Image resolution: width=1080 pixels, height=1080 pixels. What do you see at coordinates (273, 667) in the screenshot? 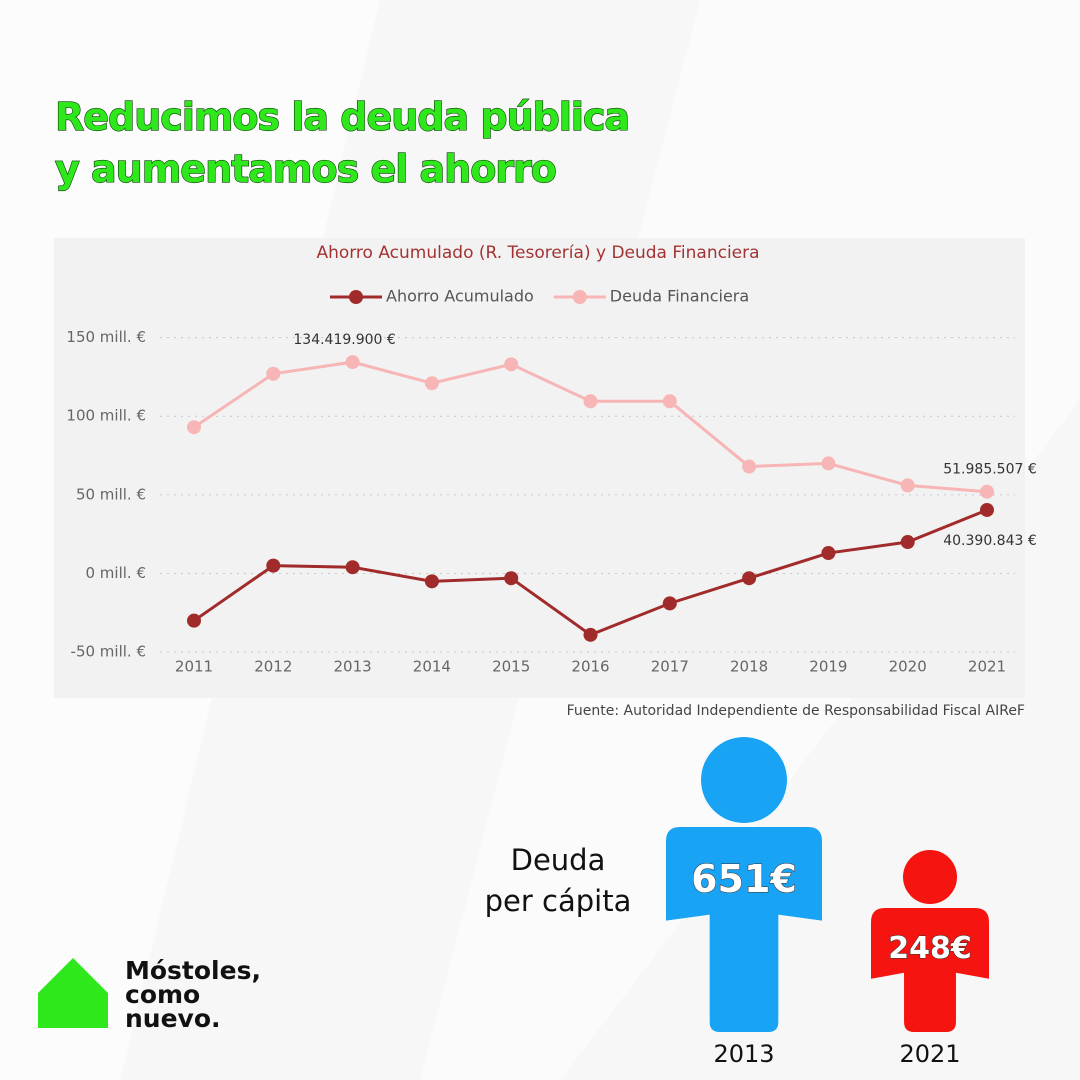
I see `x-tick-label: 2012` at bounding box center [273, 667].